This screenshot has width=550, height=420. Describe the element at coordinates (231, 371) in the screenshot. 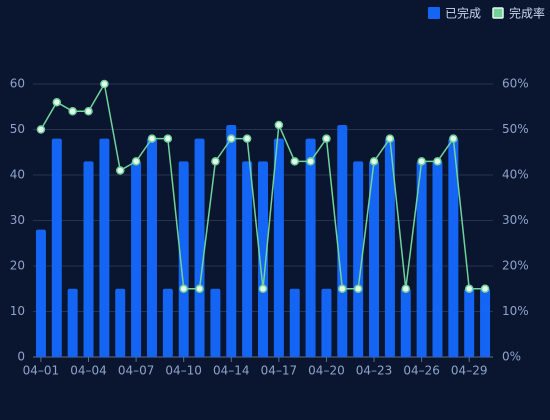

I see `x-tick-label: 04–14` at that location.